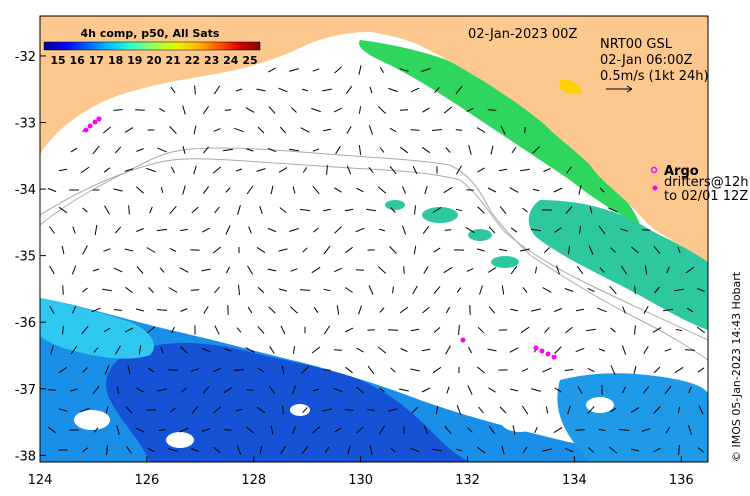  I want to click on current-legend-line2: 02-Jan 06:00Z, so click(646, 60).